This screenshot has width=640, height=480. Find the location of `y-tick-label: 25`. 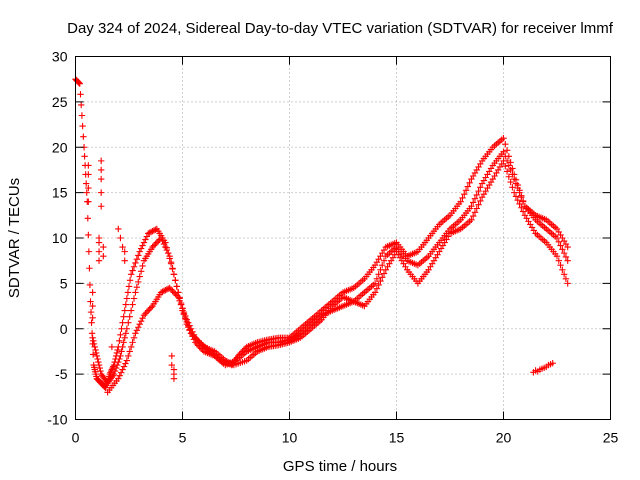

y-tick-label: 25 is located at coordinates (60, 102).